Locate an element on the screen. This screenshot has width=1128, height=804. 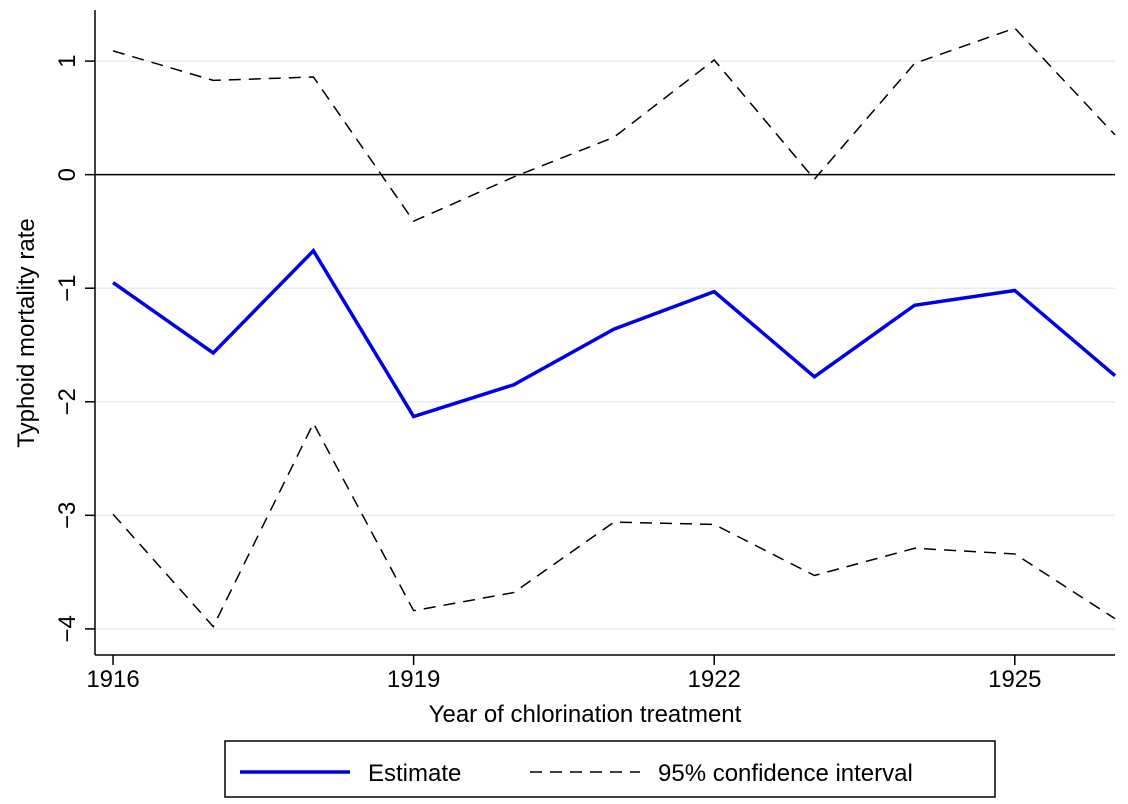
y-tick-label: −3 is located at coordinates (67, 515).